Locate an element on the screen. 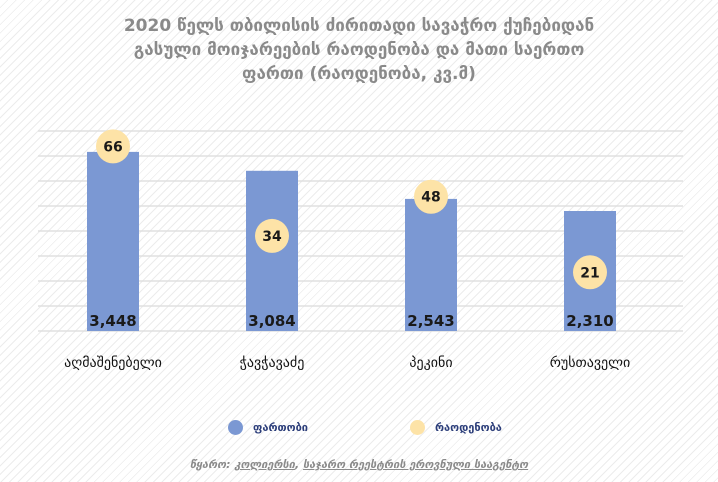 Image resolution: width=718 pixels, height=482 pixels. count-label: 48 is located at coordinates (430, 198).